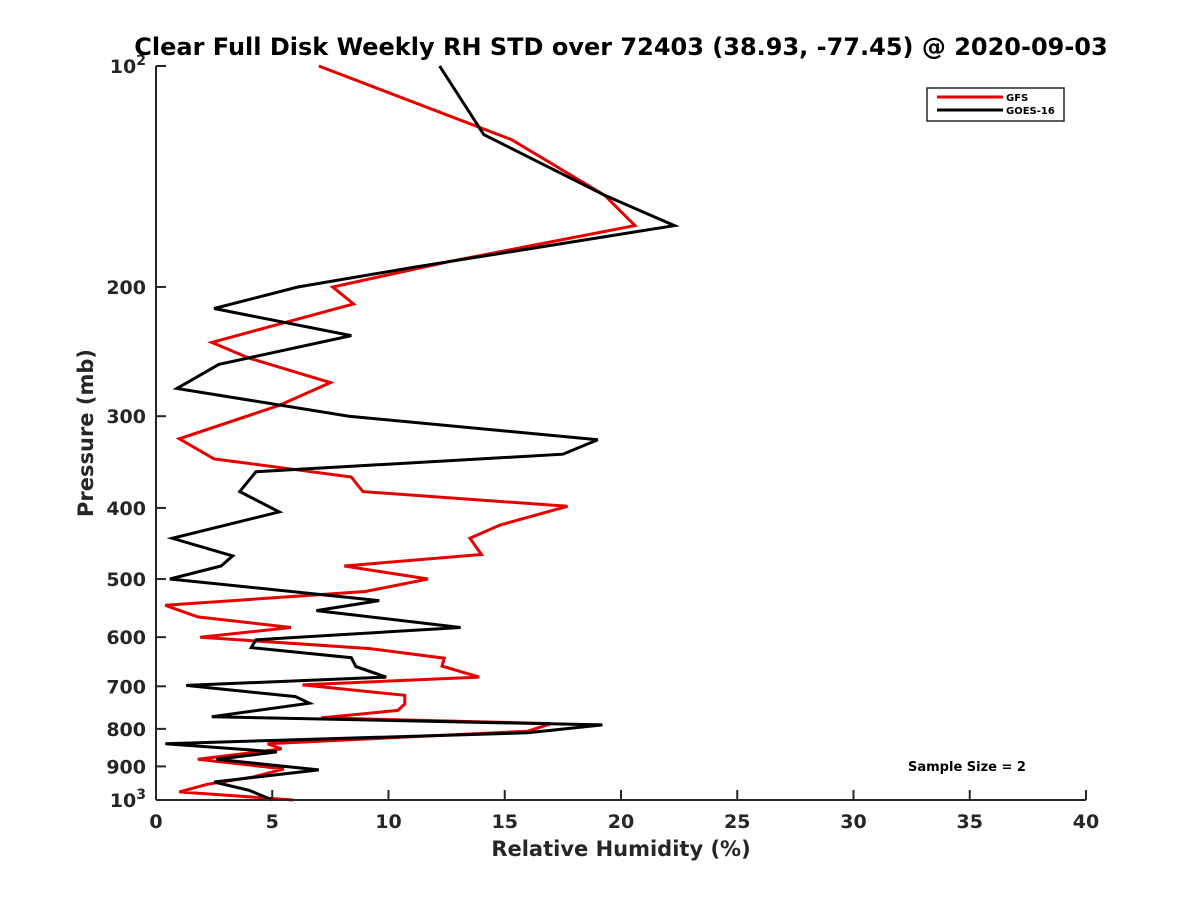 The width and height of the screenshot is (1200, 900). What do you see at coordinates (272, 822) in the screenshot?
I see `x-tick-label: 5` at bounding box center [272, 822].